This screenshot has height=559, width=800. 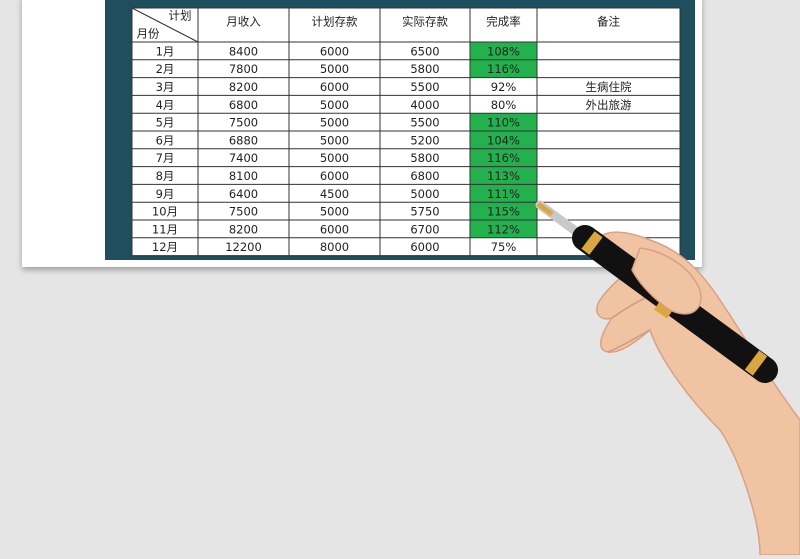 I want to click on cell: 12200, so click(x=243, y=247).